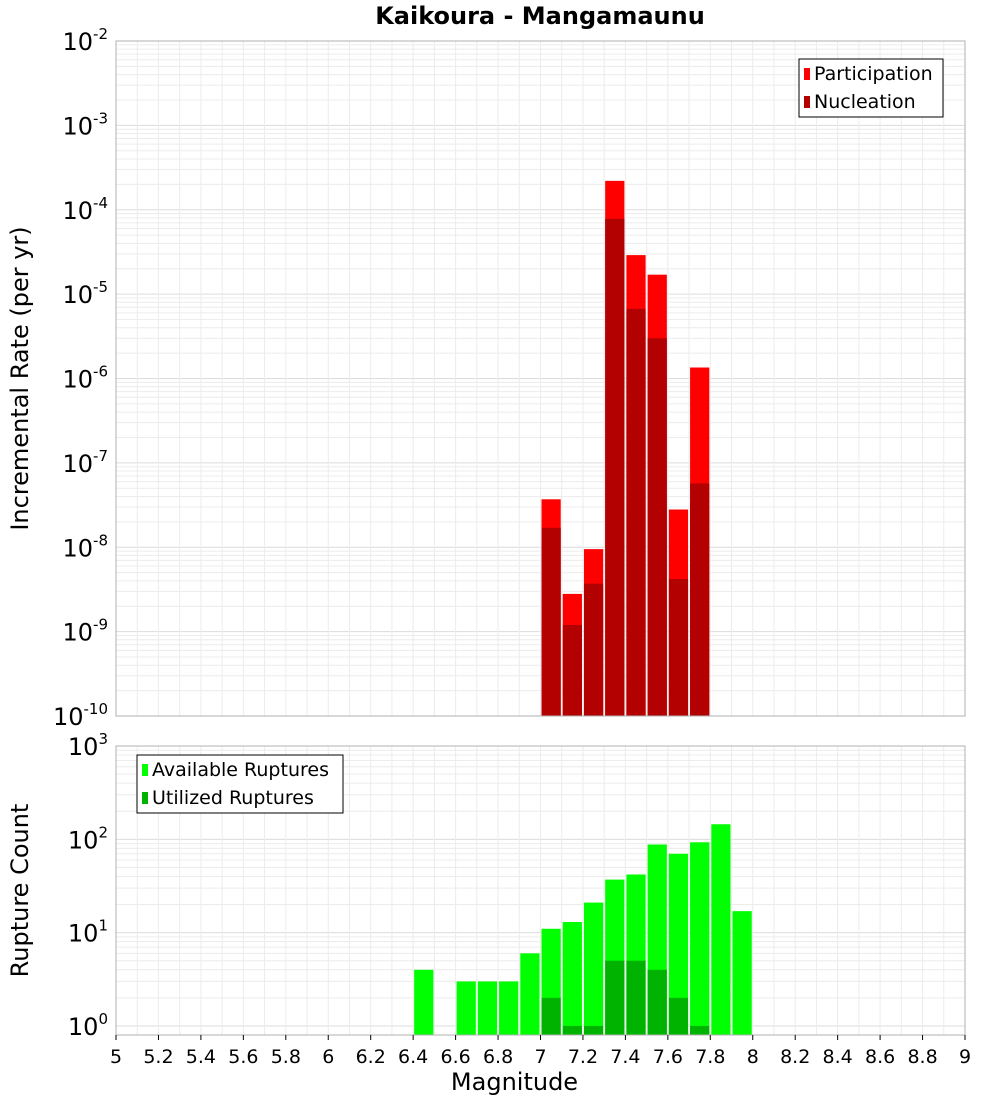 This screenshot has width=1000, height=1100. Describe the element at coordinates (158, 1057) in the screenshot. I see `x-tick-label: 5.2` at that location.